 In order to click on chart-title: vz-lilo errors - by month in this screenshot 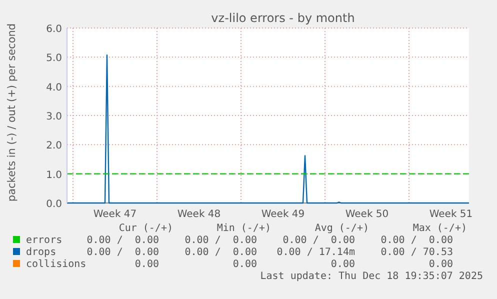, I will do `click(283, 18)`.